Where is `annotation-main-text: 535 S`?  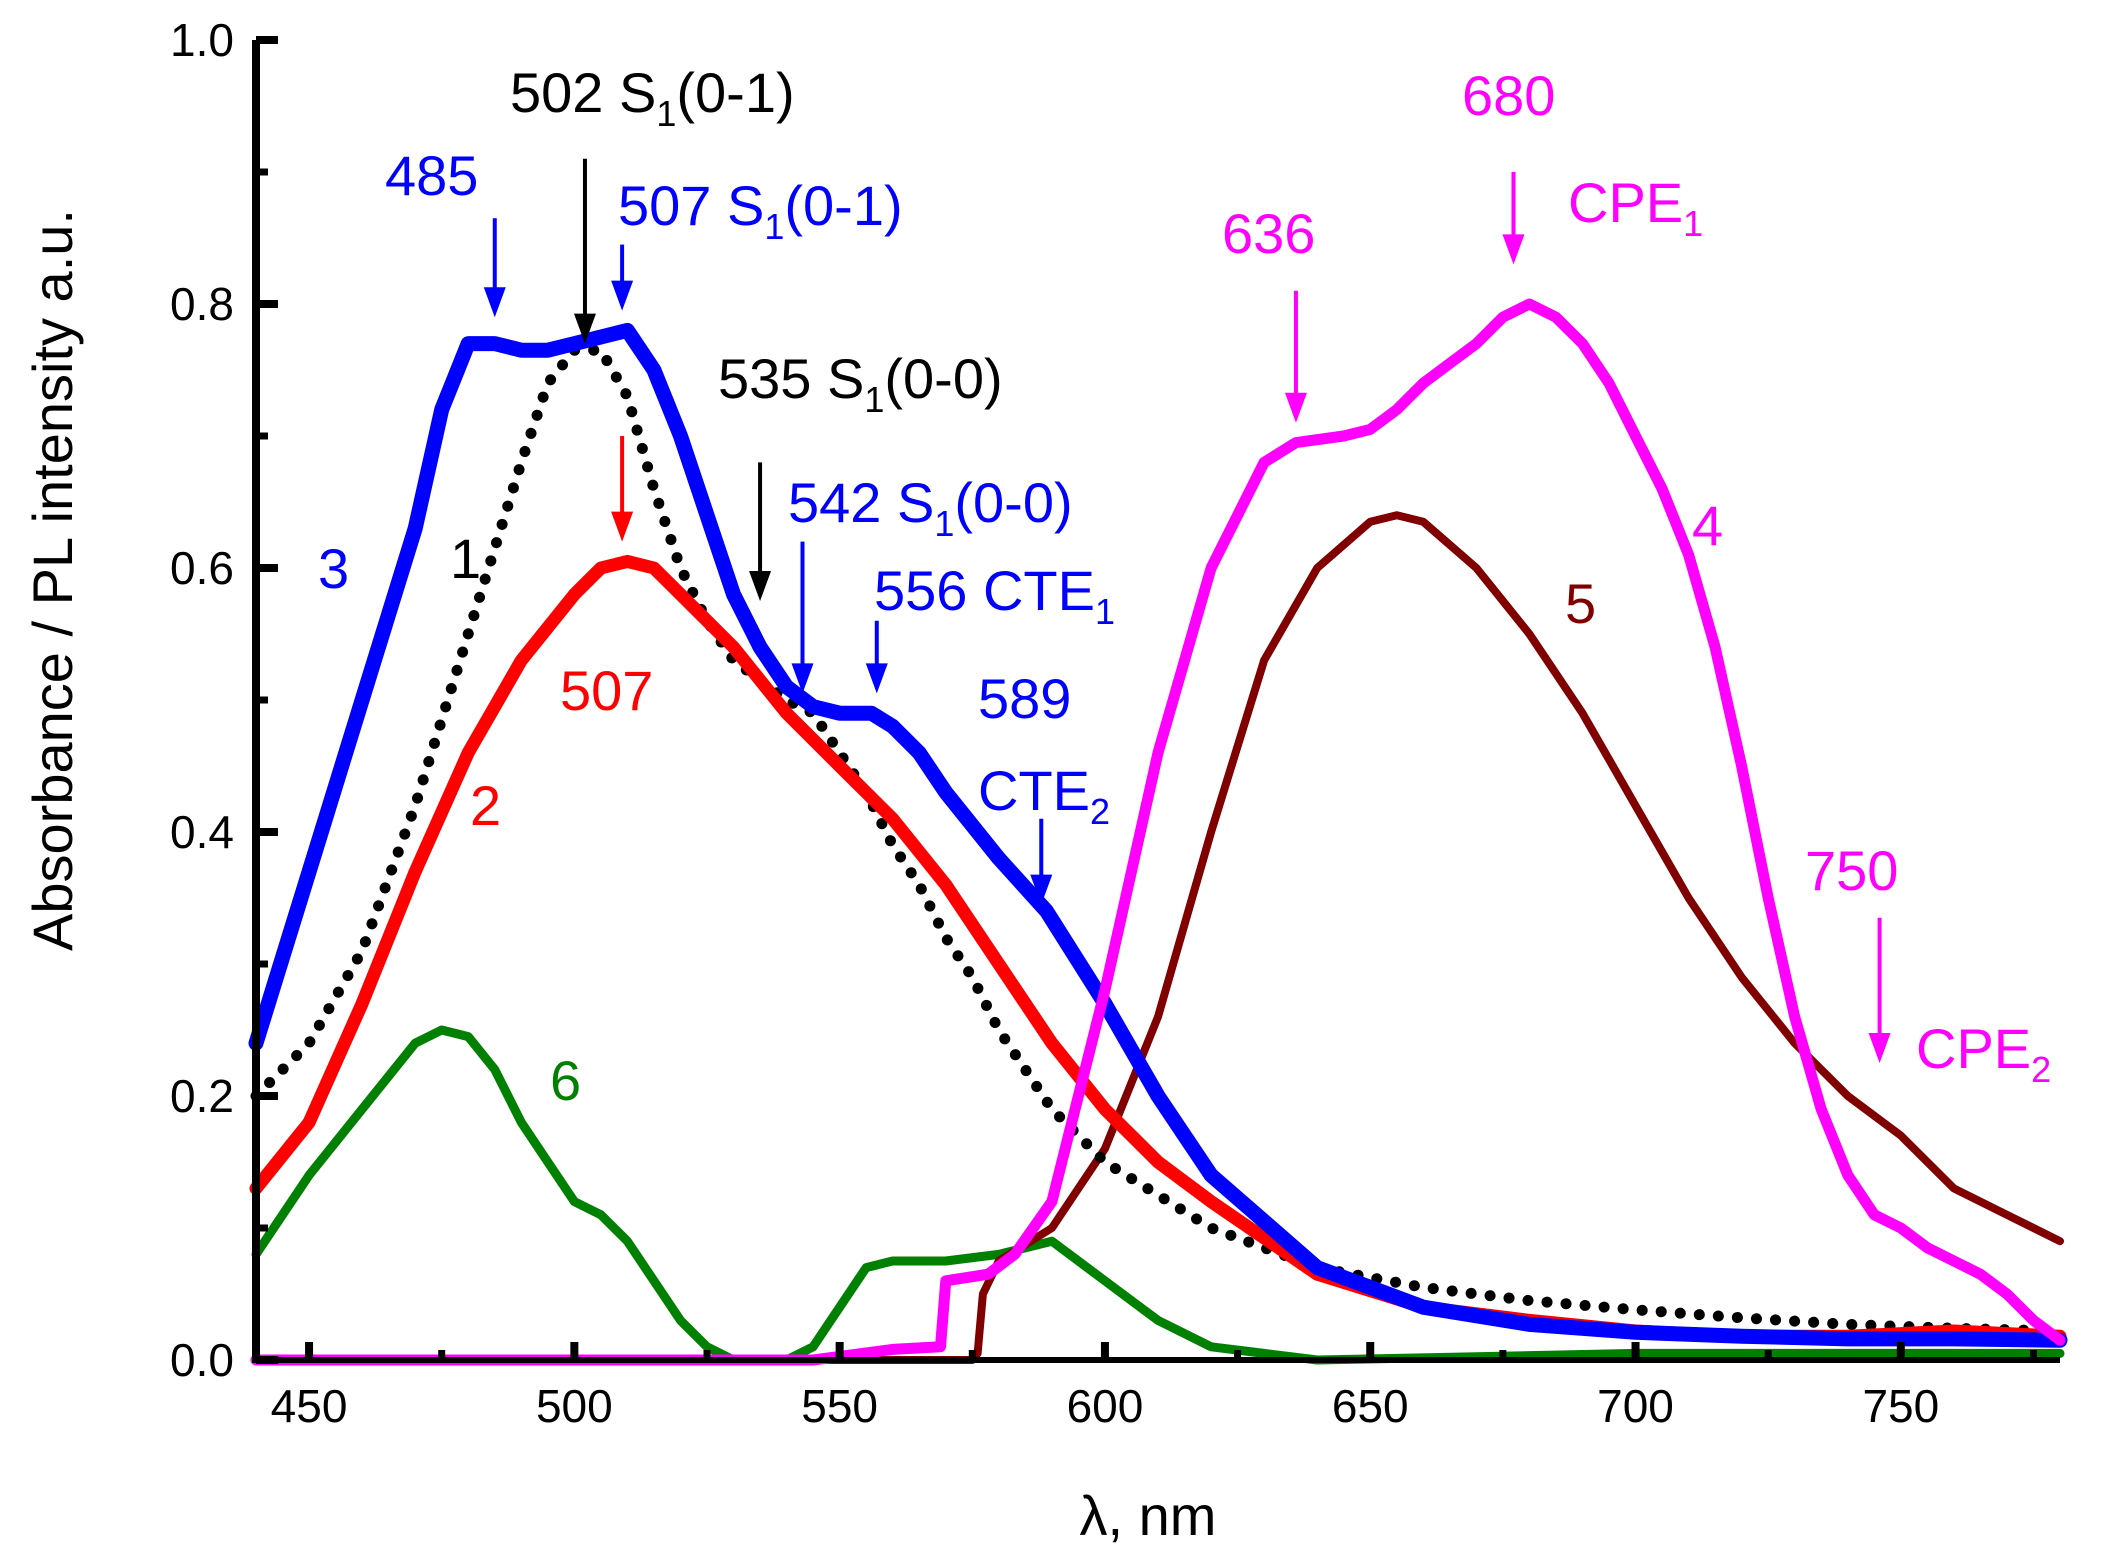 annotation-main-text: 535 S is located at coordinates (791, 378).